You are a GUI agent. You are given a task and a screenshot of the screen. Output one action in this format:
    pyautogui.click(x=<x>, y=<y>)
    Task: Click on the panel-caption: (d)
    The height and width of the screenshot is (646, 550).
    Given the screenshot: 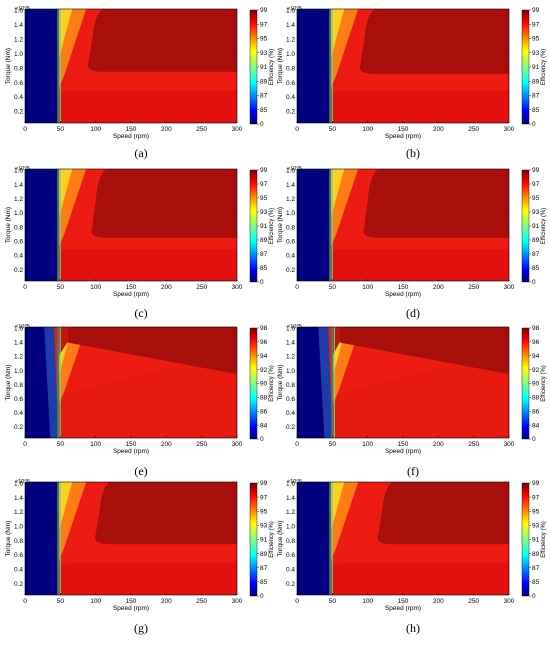 What is the action you would take?
    pyautogui.click(x=413, y=313)
    